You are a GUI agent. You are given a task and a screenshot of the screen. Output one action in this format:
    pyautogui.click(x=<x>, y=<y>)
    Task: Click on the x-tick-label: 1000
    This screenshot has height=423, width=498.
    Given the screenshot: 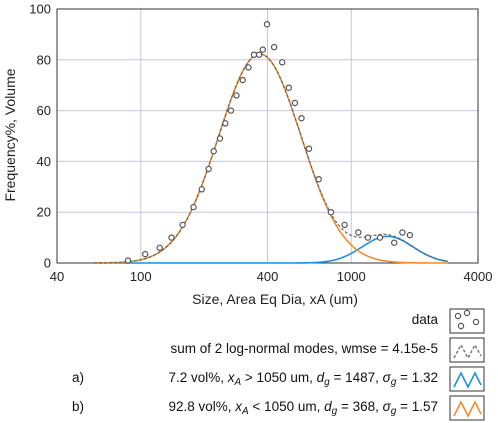 What is the action you would take?
    pyautogui.click(x=351, y=276)
    